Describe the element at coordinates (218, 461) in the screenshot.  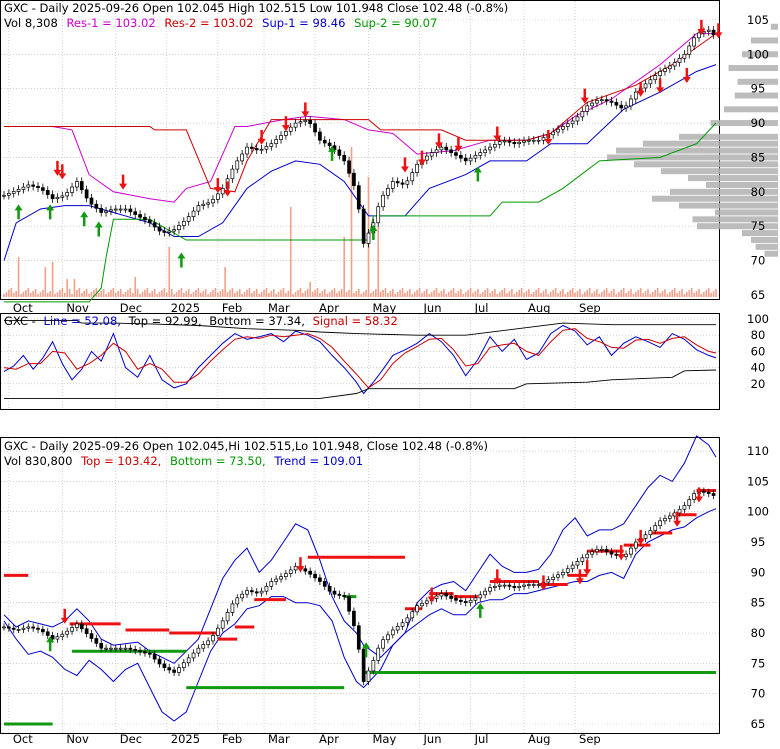
I see `bands-bottom-readout: Bottom = 73.50,` at that location.